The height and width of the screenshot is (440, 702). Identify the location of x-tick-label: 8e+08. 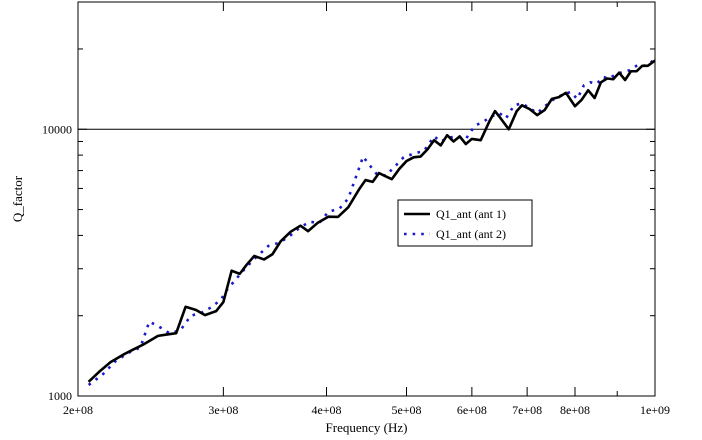
(575, 410).